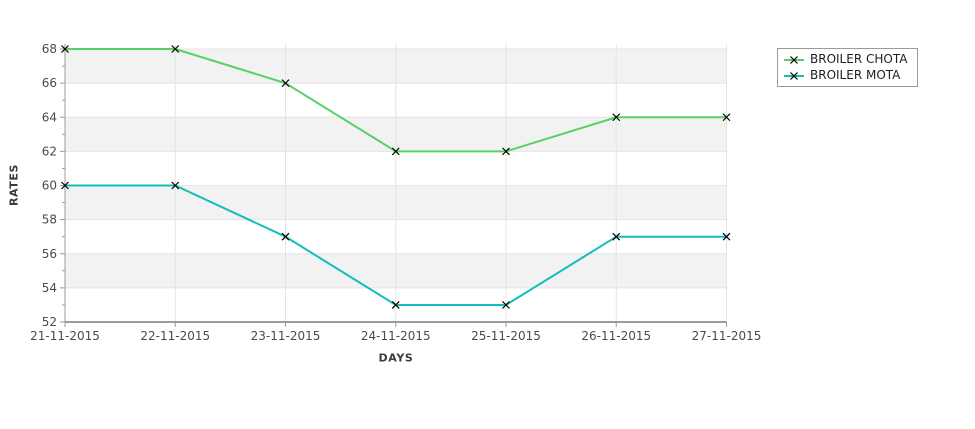 The image size is (975, 429). Describe the element at coordinates (49, 288) in the screenshot. I see `y-tick-label: 54` at that location.